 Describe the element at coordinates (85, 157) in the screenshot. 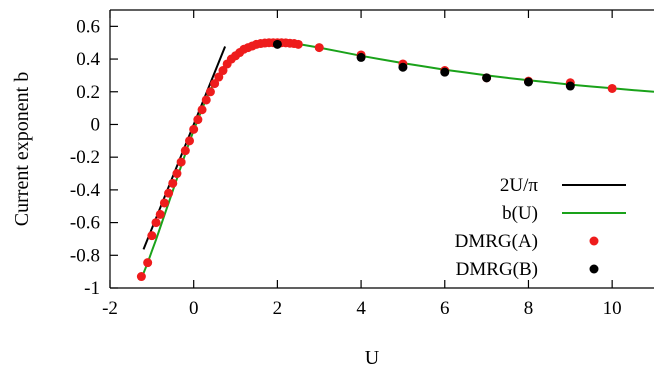

I see `y-tick-label: -0.2` at that location.